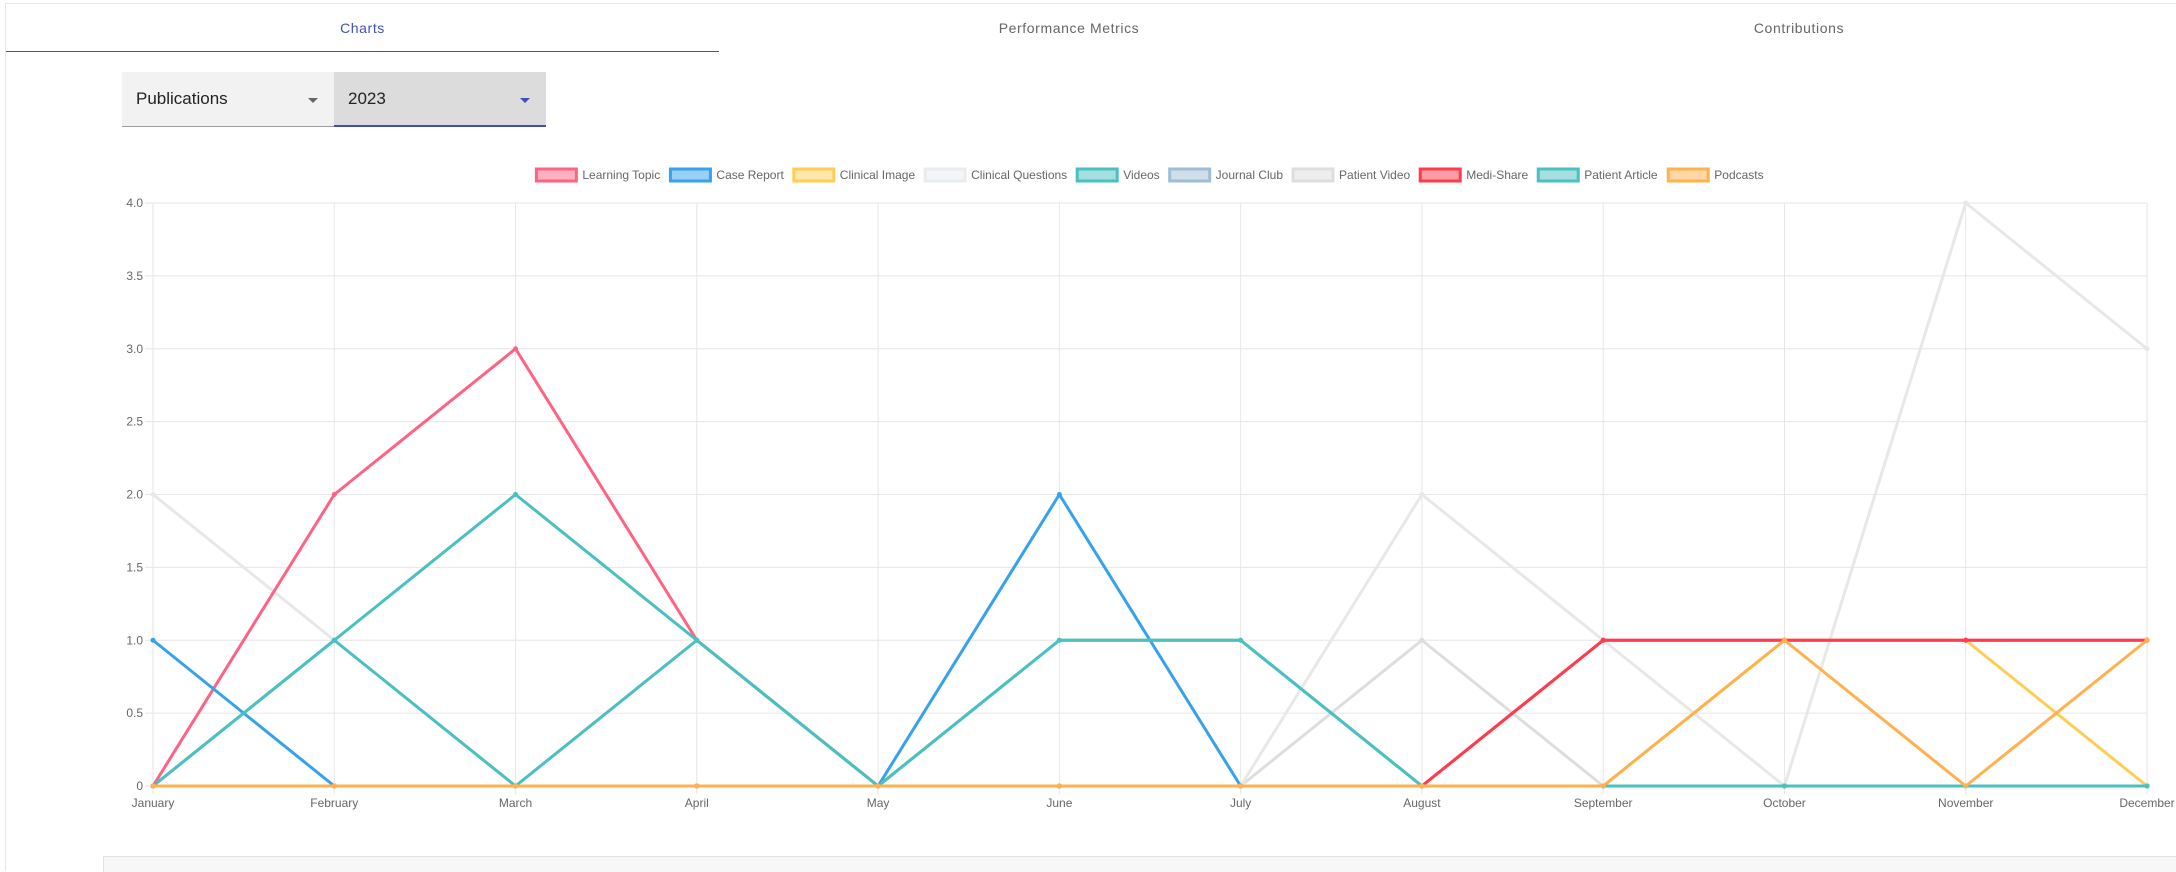 The height and width of the screenshot is (872, 2176). What do you see at coordinates (1374, 175) in the screenshot?
I see `legend-label: Patient Video` at bounding box center [1374, 175].